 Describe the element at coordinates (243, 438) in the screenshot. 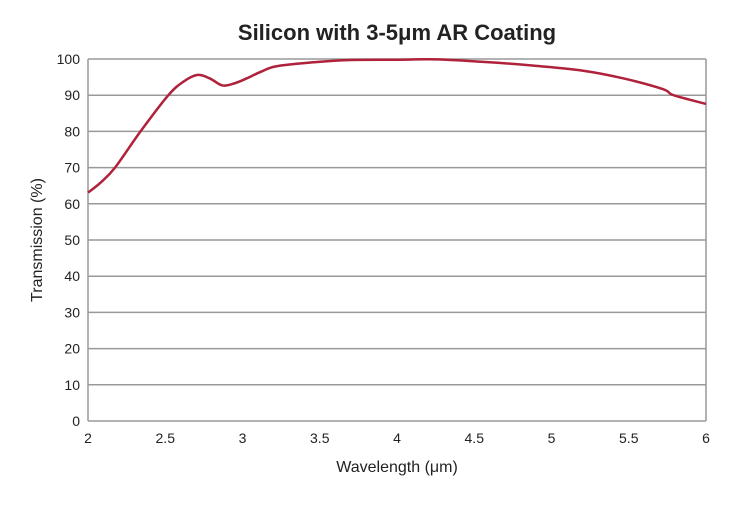

I see `x-tick-label: 3` at that location.